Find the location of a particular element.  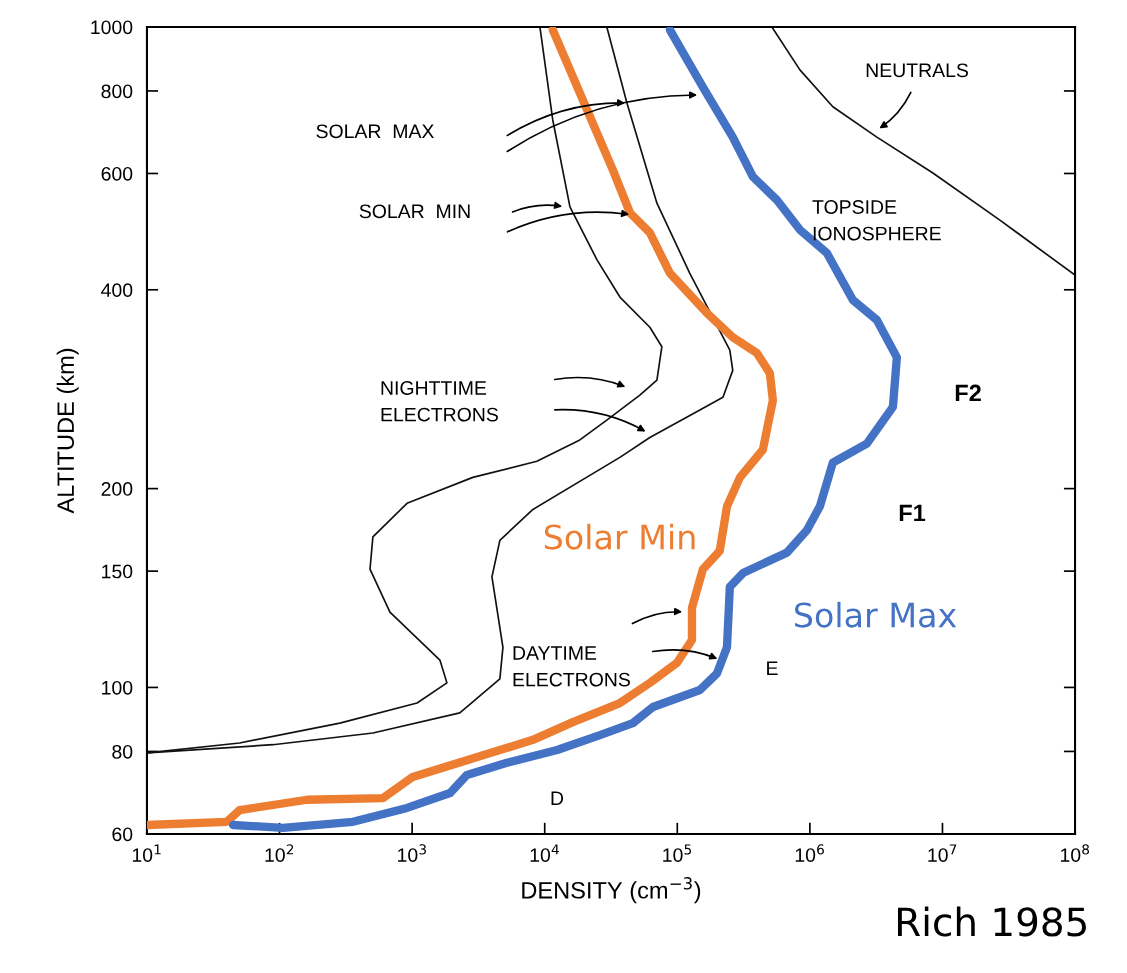

y-tick-label: 200 is located at coordinates (117, 489).